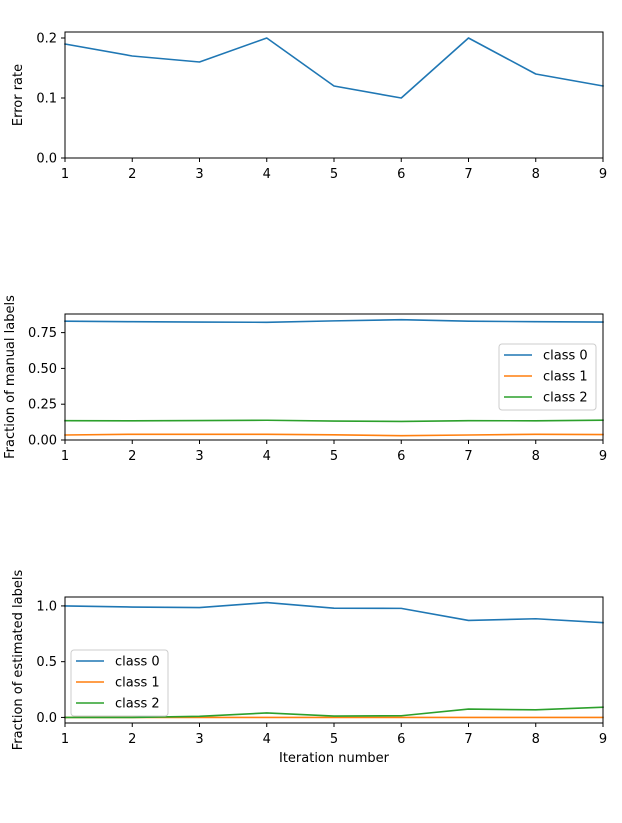 The width and height of the screenshot is (622, 823). Describe the element at coordinates (46, 99) in the screenshot. I see `y-tick-label: 0.1` at that location.